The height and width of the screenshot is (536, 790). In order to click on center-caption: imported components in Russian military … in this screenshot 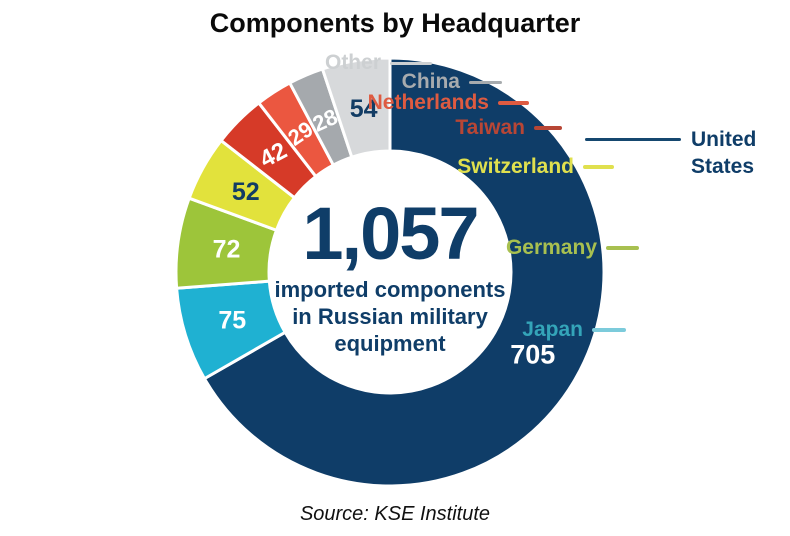, I will do `click(390, 316)`.